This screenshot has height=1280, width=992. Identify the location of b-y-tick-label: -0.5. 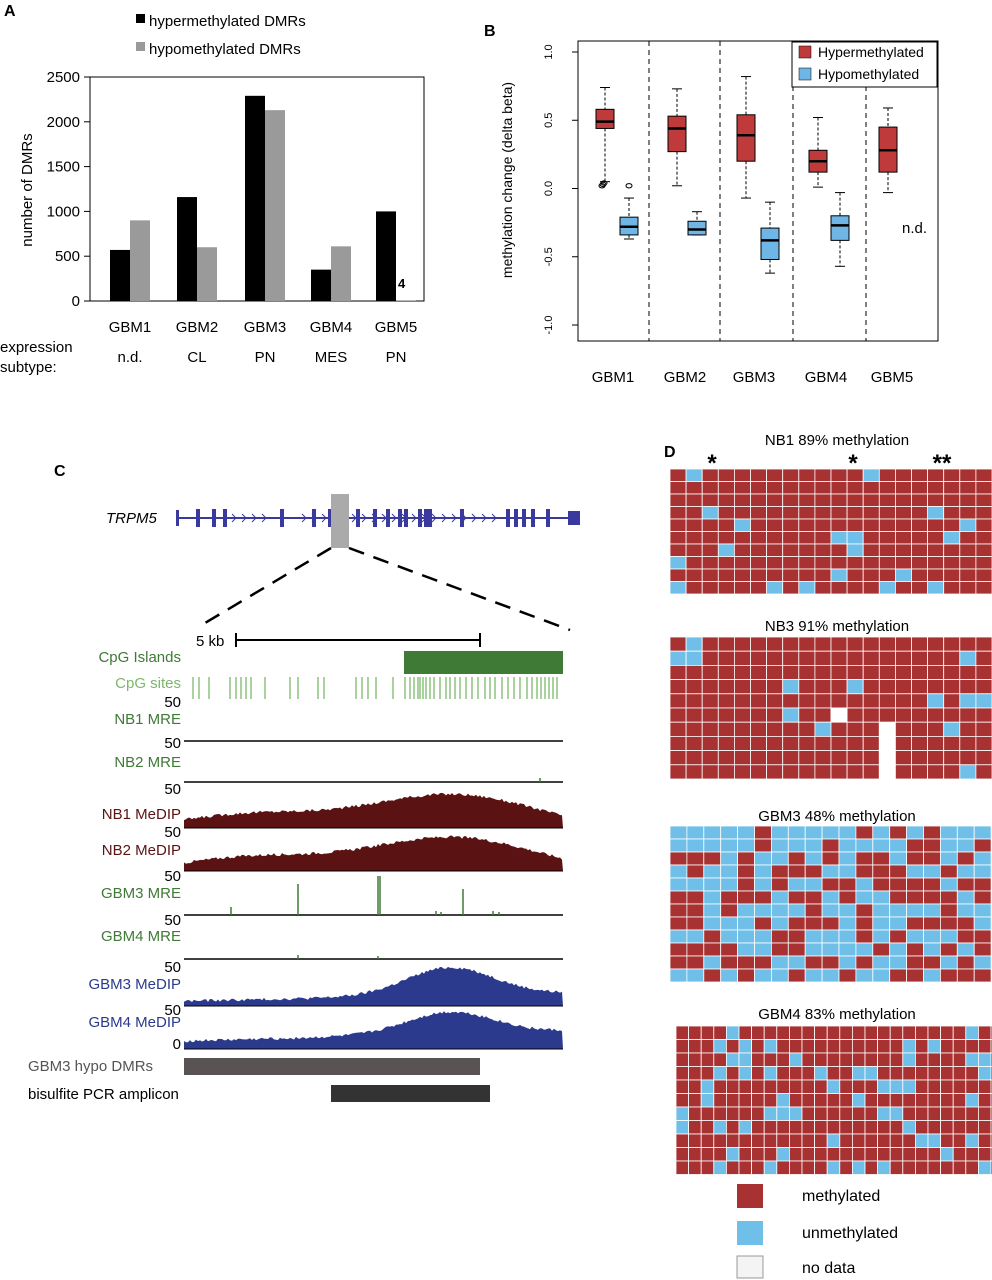
(549, 256).